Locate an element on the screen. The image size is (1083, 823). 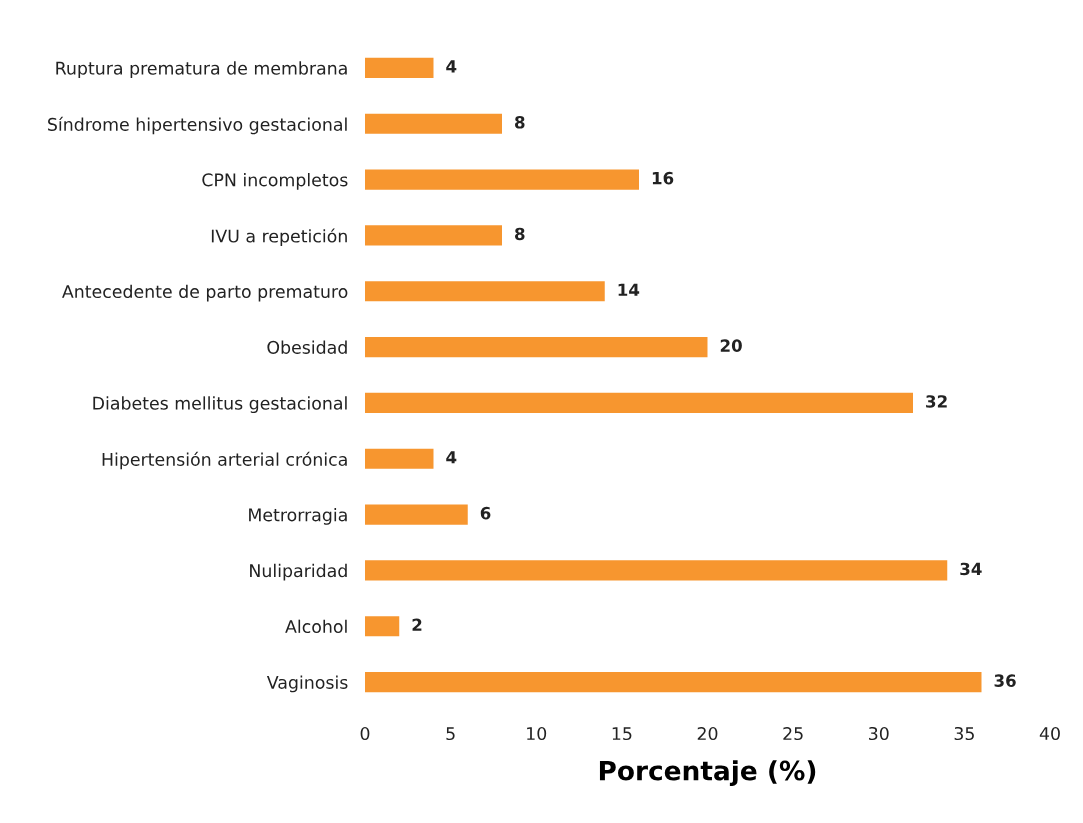
x-axis-title: Porcentaje (%) is located at coordinates (707, 773).